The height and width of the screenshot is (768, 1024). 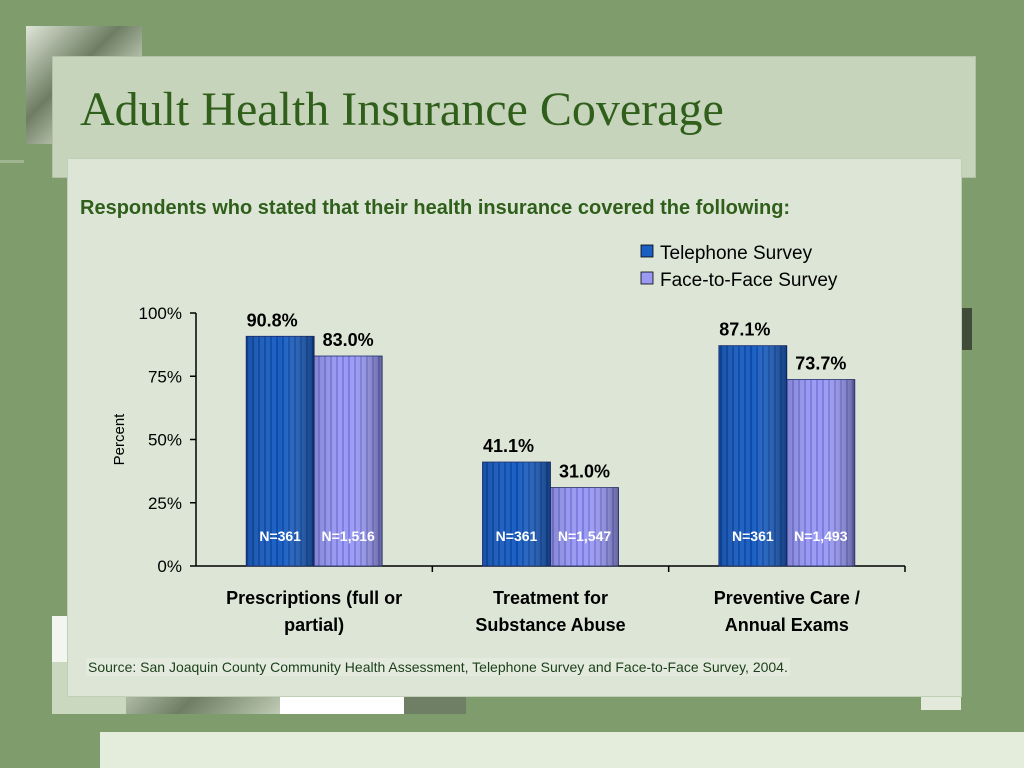 What do you see at coordinates (119, 439) in the screenshot?
I see `y-axis-title: Percent` at bounding box center [119, 439].